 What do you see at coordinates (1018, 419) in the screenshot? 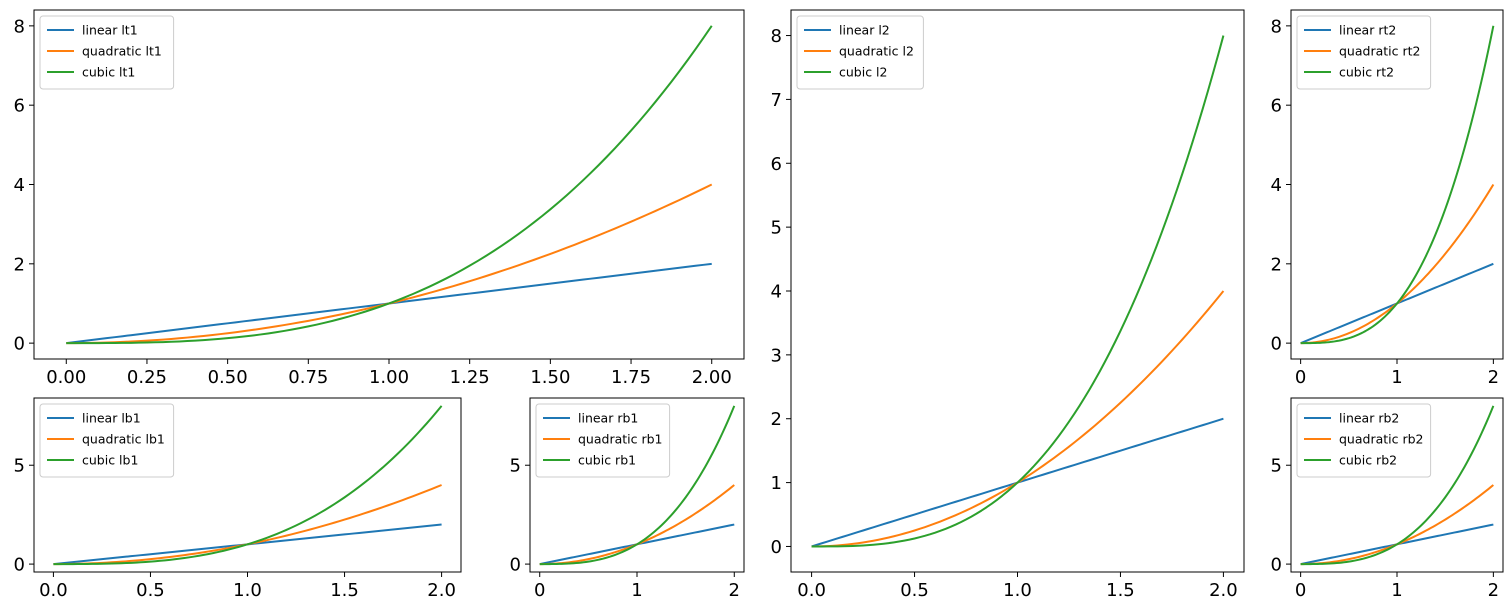
I see `series-line-quadratic-l2` at bounding box center [1018, 419].